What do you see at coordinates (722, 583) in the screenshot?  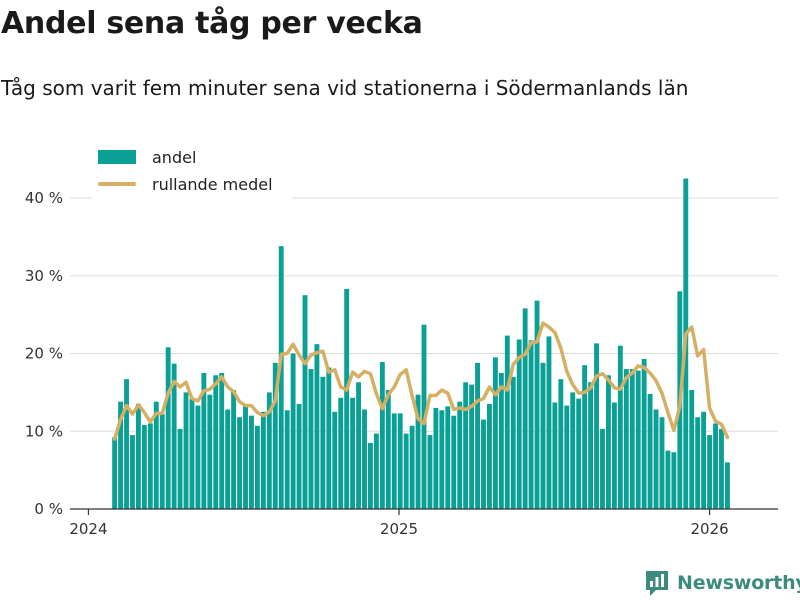 I see `brand: Newsworthy` at bounding box center [722, 583].